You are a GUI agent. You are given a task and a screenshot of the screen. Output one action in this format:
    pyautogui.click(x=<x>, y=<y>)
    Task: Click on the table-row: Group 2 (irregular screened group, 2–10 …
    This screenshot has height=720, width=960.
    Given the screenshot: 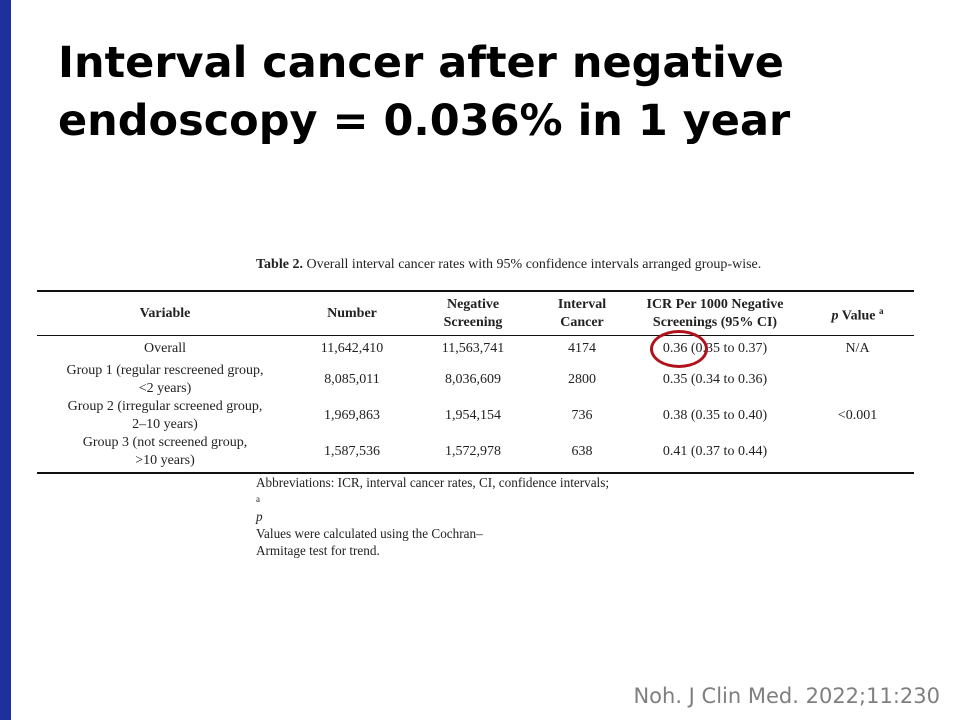 What is the action you would take?
    pyautogui.click(x=475, y=416)
    